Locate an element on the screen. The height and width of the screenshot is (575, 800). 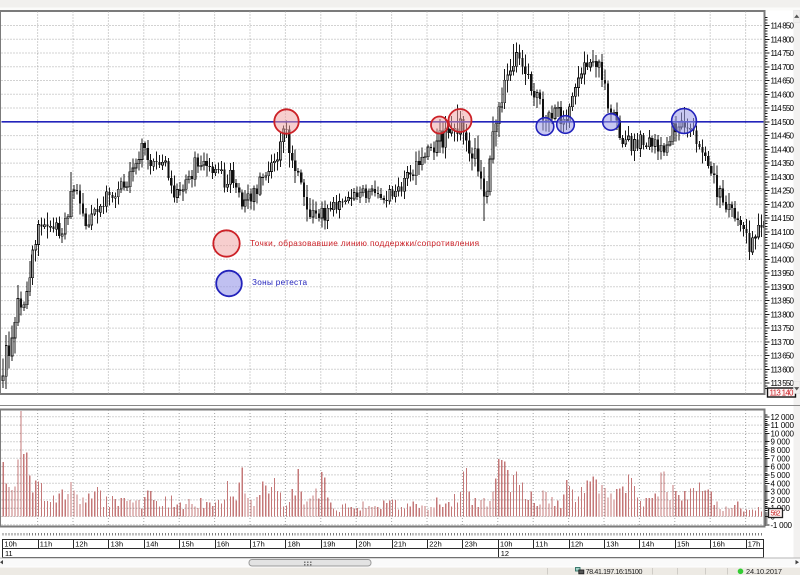
svg-text: 114 000 is located at coordinates (783, 259).